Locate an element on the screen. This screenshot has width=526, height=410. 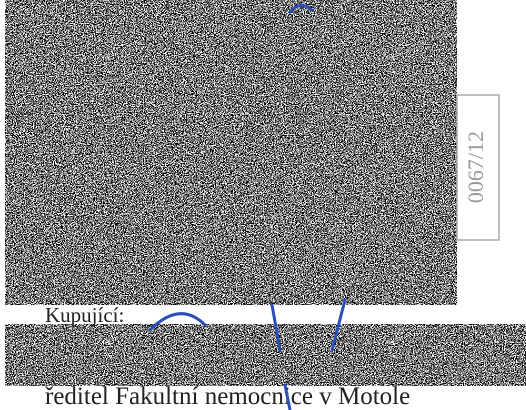
buyer-label: Kupující: is located at coordinates (84, 315).